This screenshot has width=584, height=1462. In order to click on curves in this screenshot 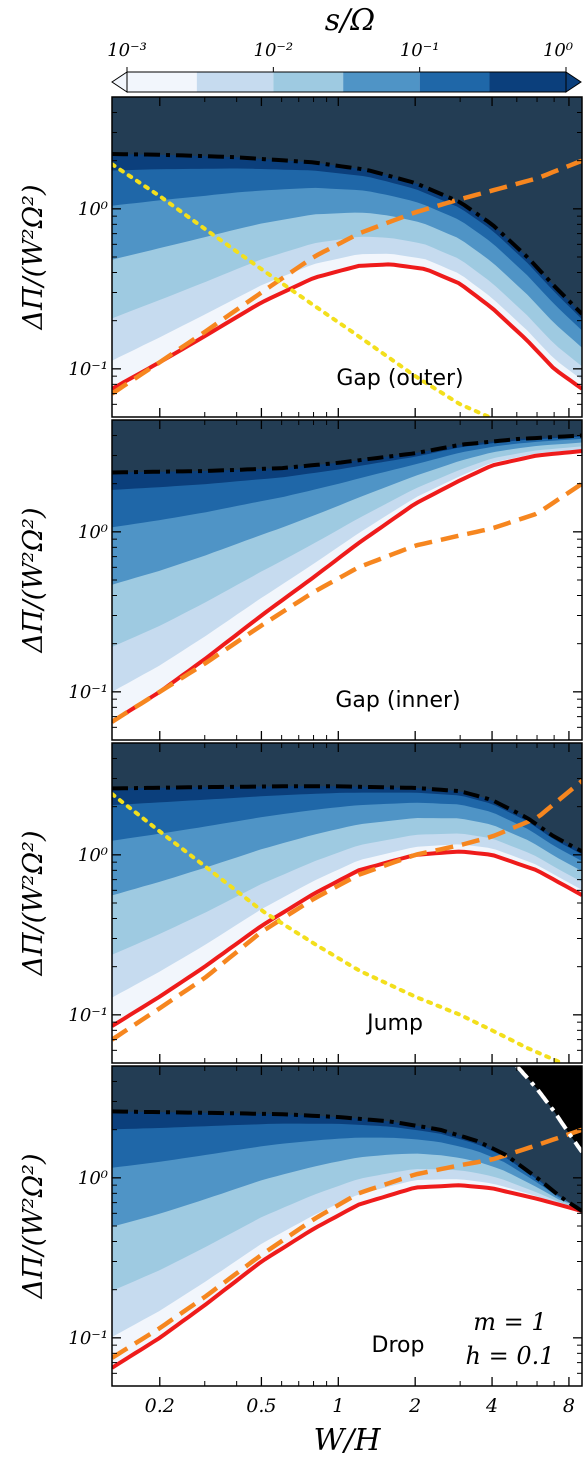, I will do `click(347, 284)`.